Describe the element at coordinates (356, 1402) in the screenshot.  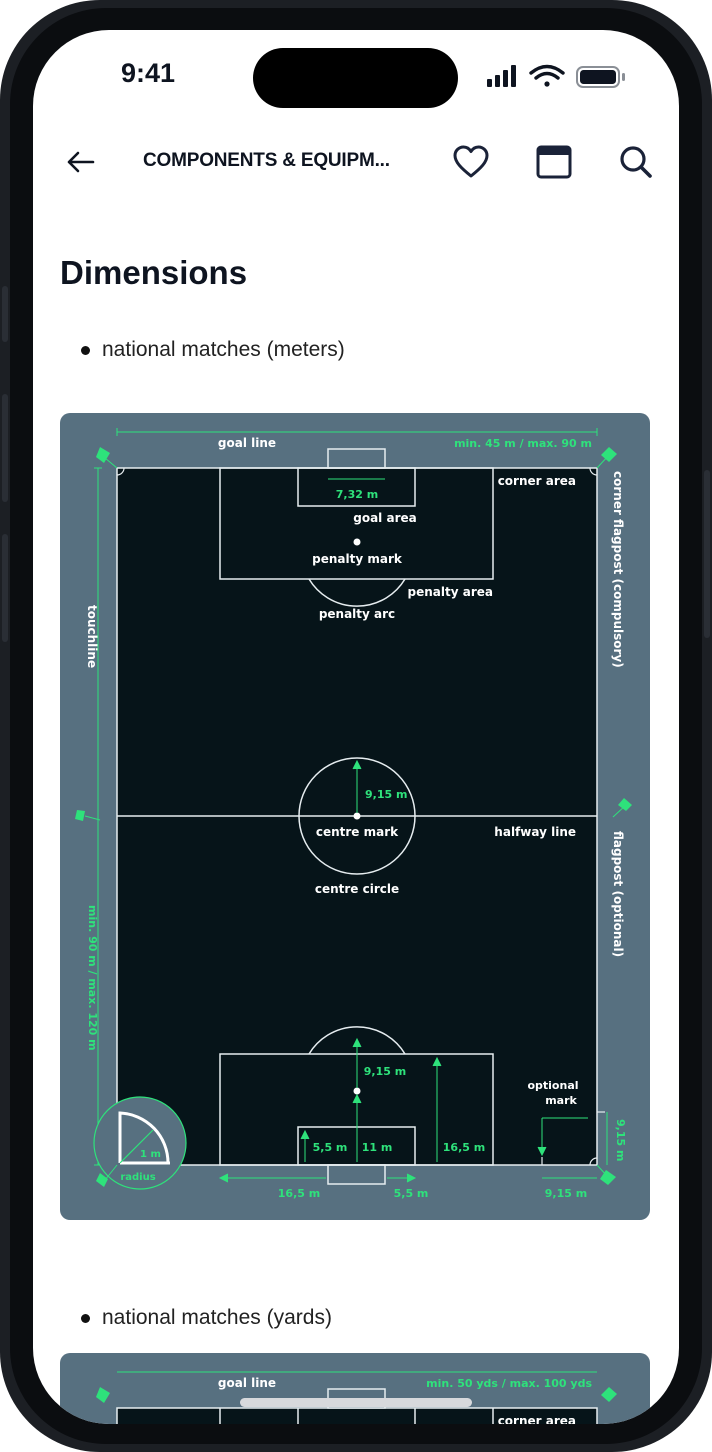
I see `home-indicator` at that location.